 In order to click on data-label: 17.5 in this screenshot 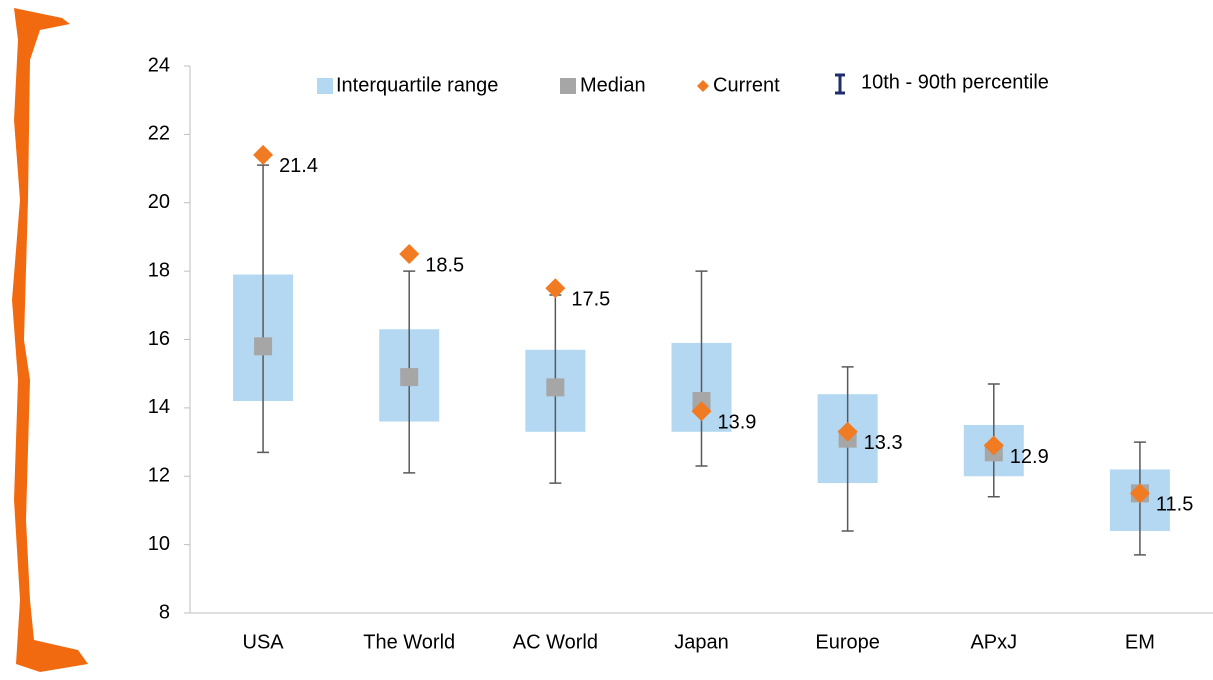, I will do `click(590, 300)`.